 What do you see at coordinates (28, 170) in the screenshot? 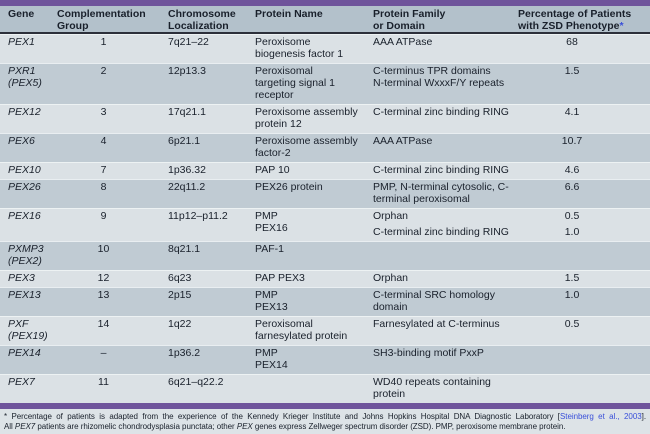
I see `gene-cell: PEX10` at bounding box center [28, 170].